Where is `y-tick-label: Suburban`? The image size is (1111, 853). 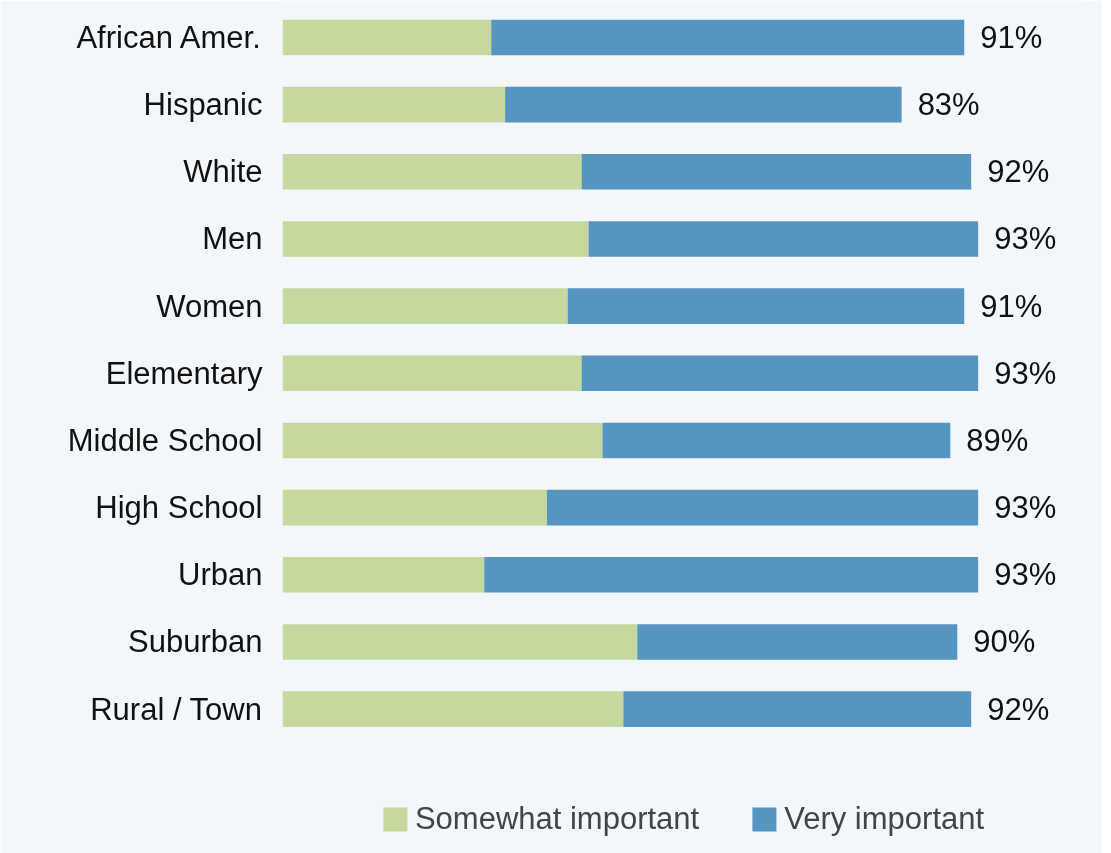 y-tick-label: Suburban is located at coordinates (195, 642).